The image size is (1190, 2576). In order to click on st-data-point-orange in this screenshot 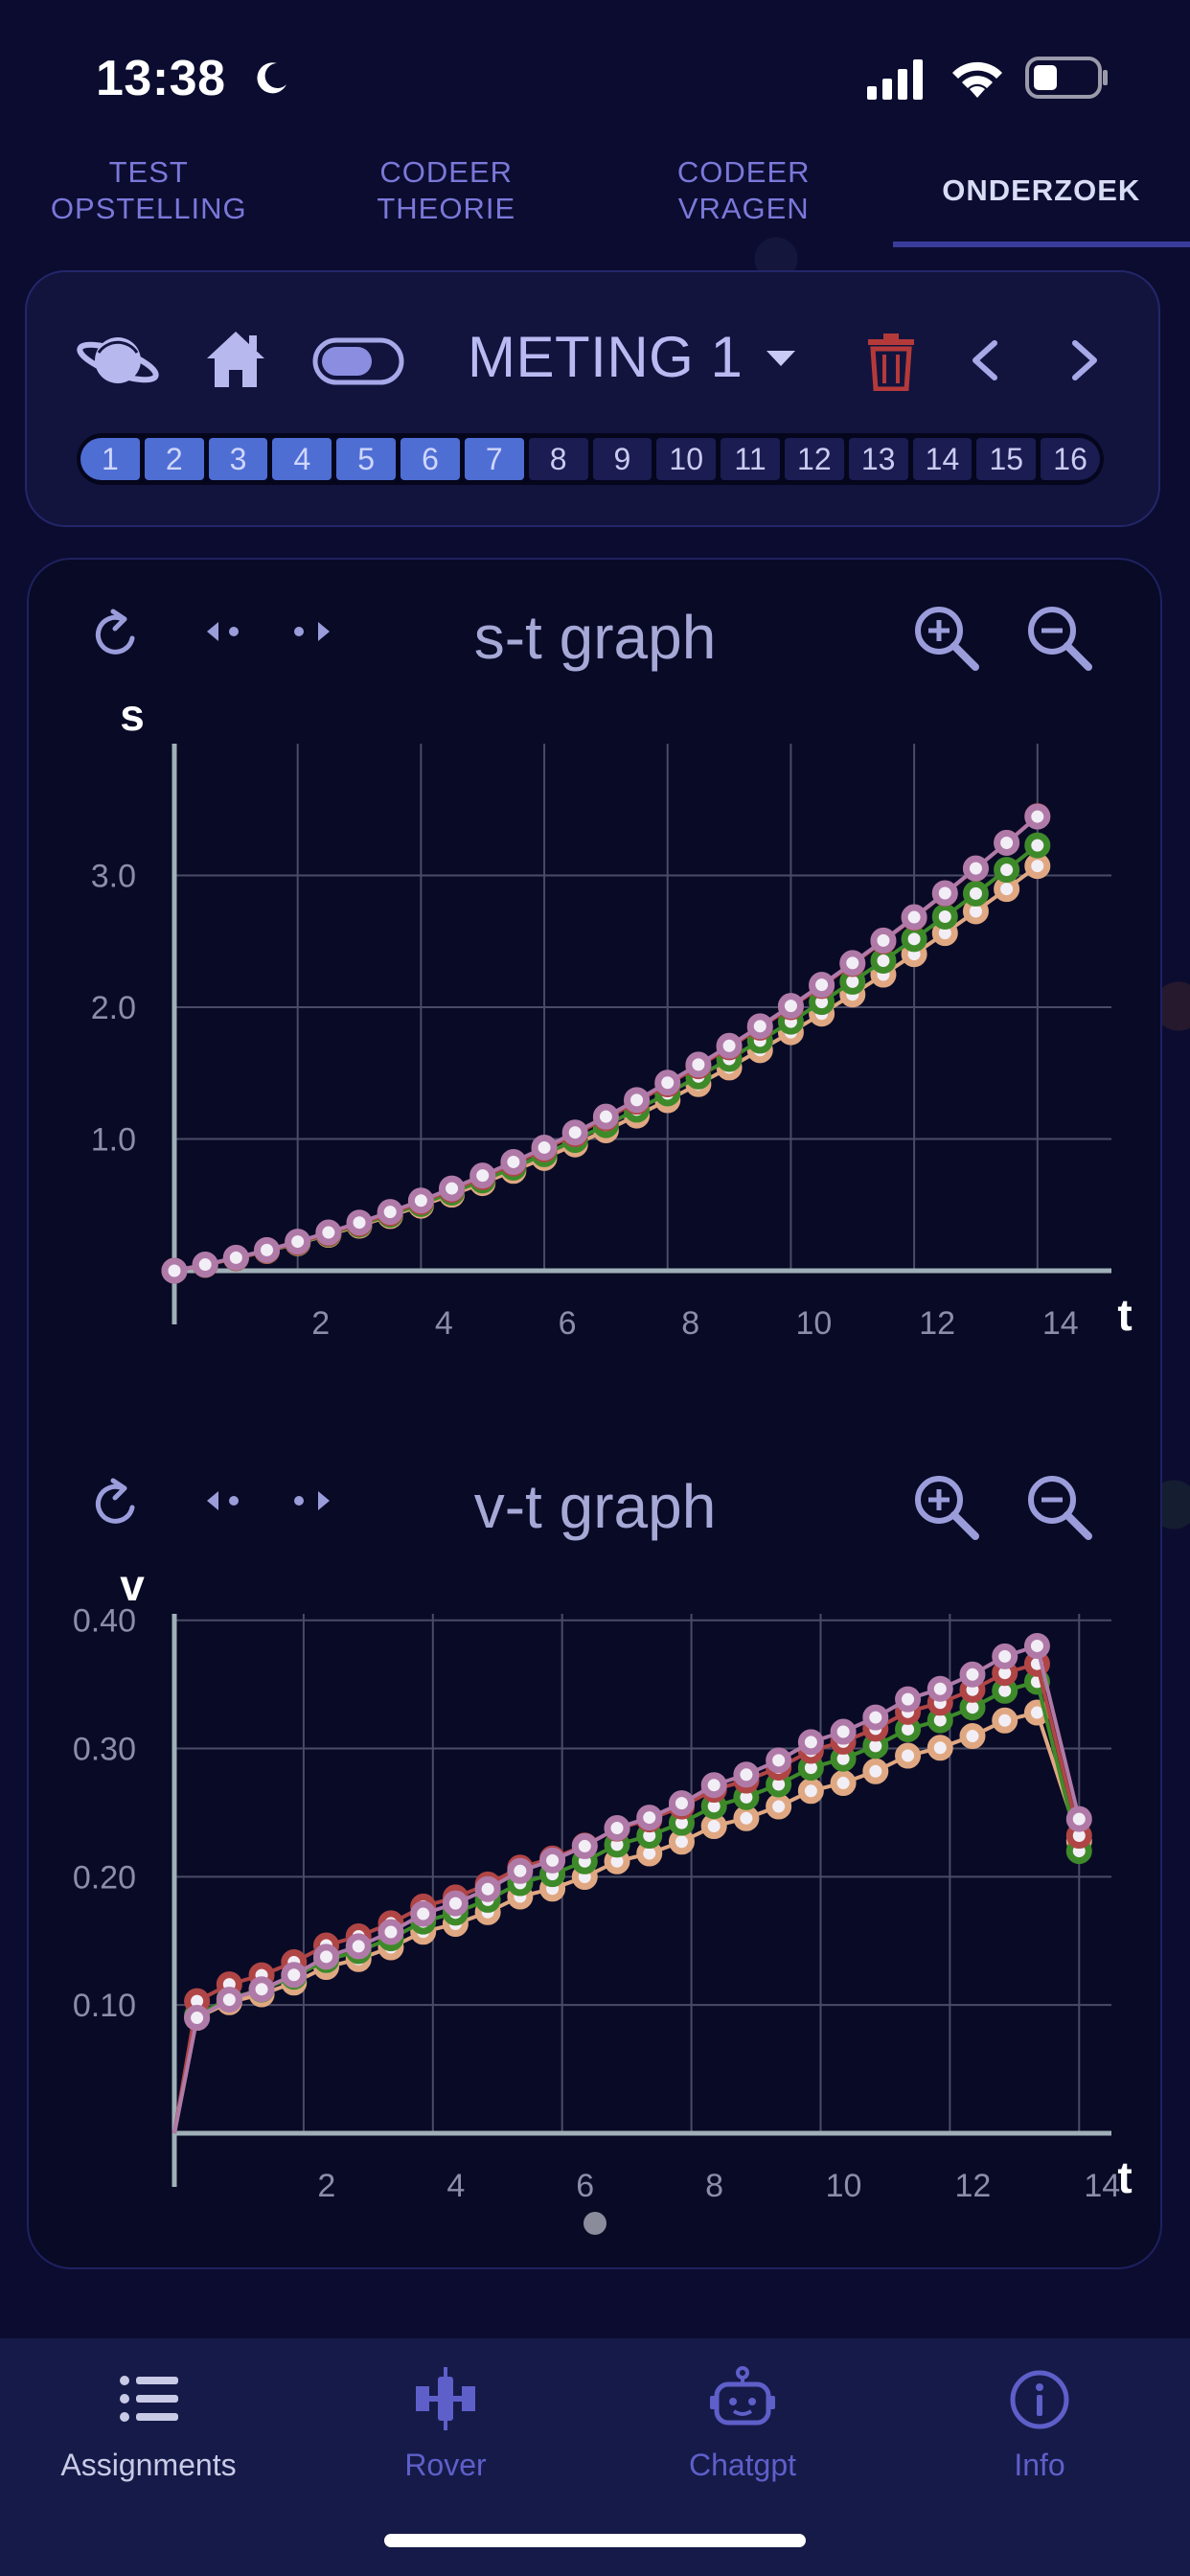, I will do `click(1038, 866)`.